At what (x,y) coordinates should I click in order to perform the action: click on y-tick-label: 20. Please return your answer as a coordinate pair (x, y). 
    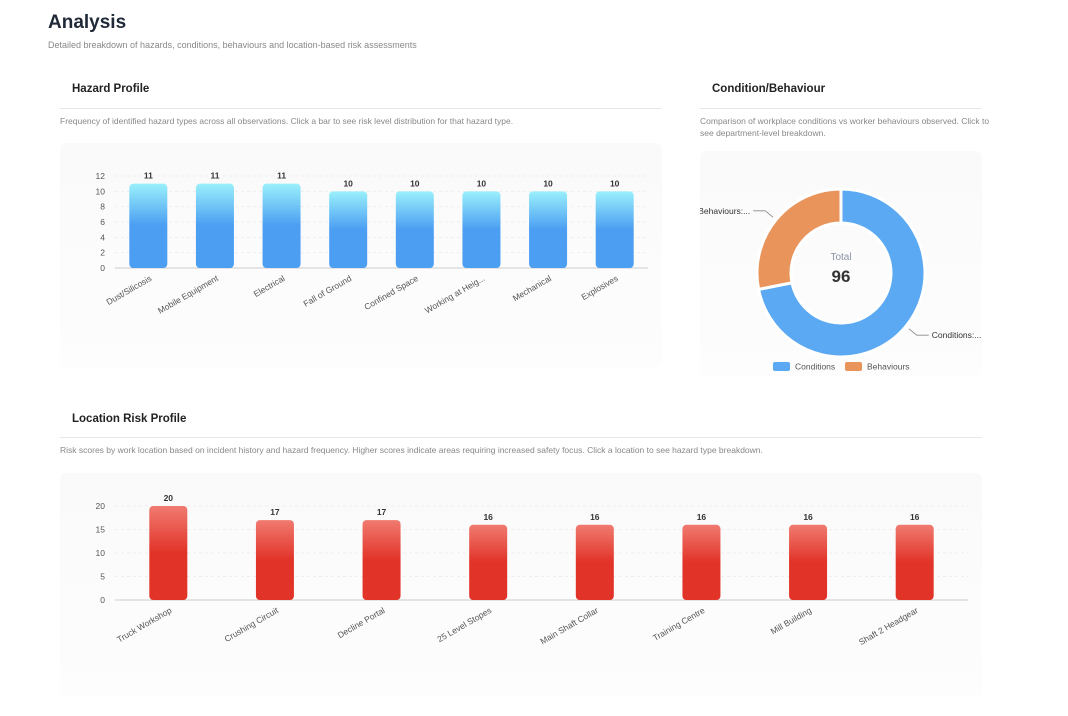
    Looking at the image, I should click on (101, 506).